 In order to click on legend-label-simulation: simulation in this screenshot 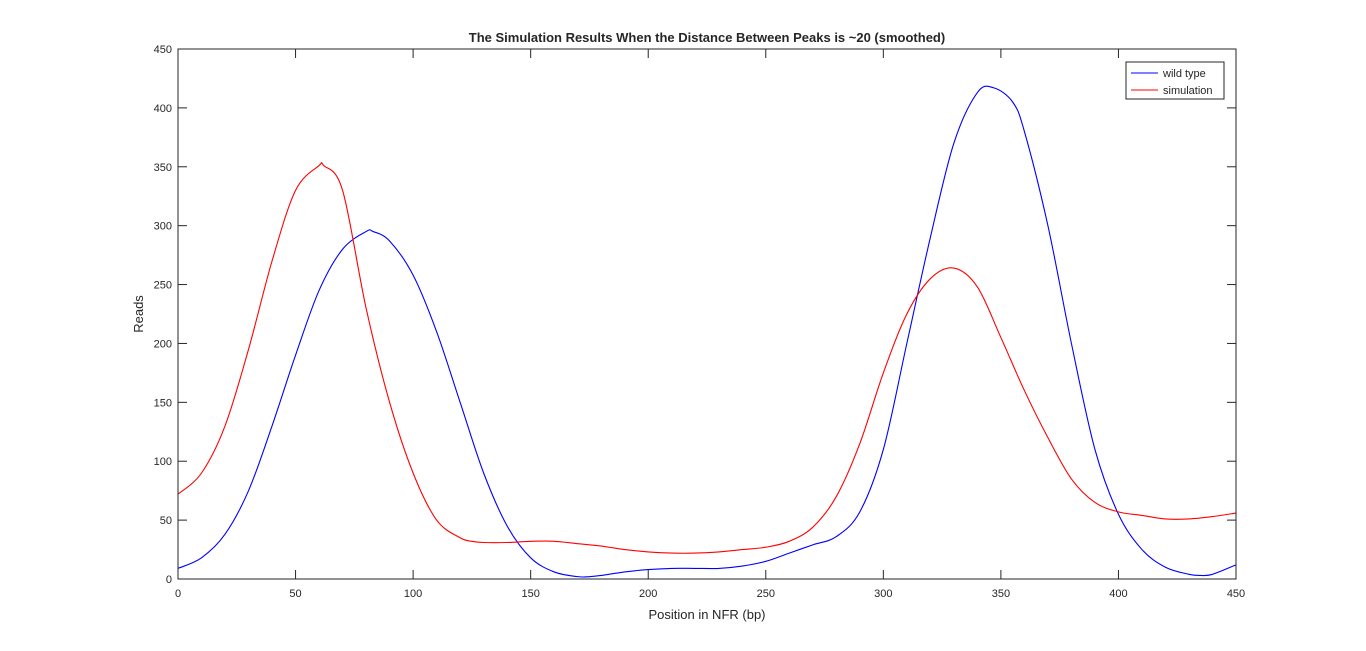, I will do `click(1188, 91)`.